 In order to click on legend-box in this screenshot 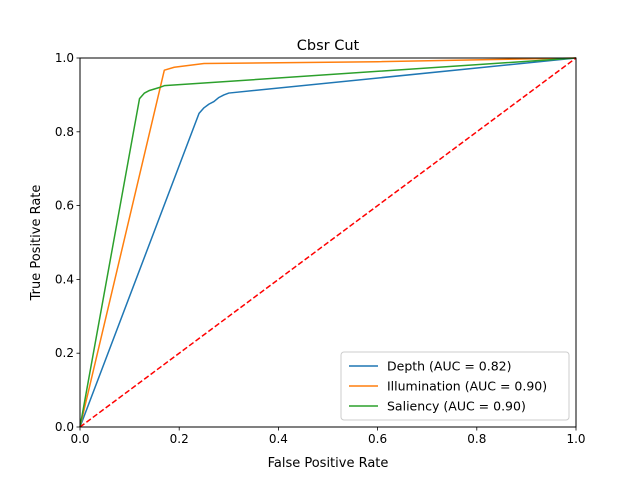, I will do `click(455, 386)`.